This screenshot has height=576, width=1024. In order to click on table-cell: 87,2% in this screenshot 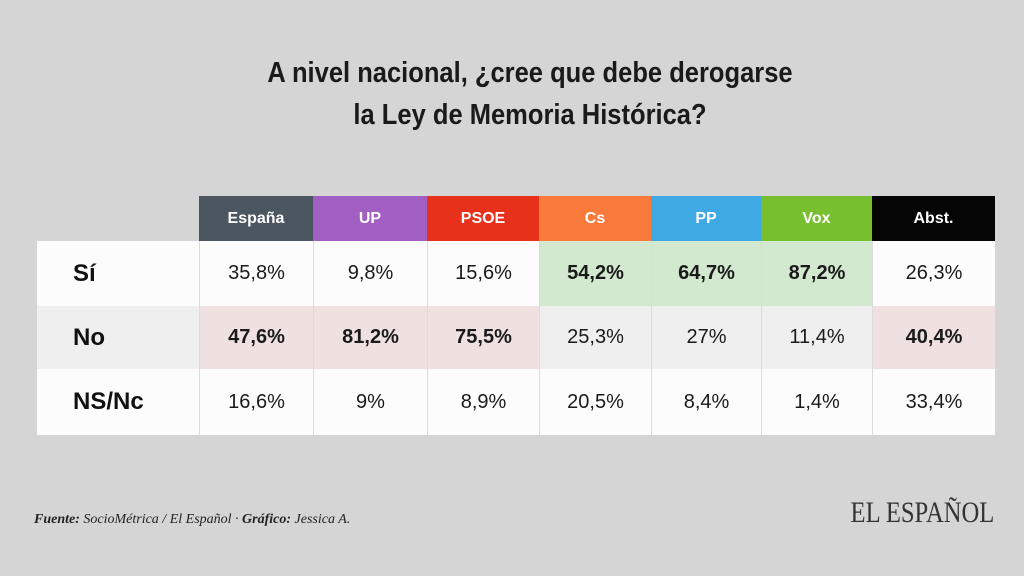, I will do `click(816, 273)`.